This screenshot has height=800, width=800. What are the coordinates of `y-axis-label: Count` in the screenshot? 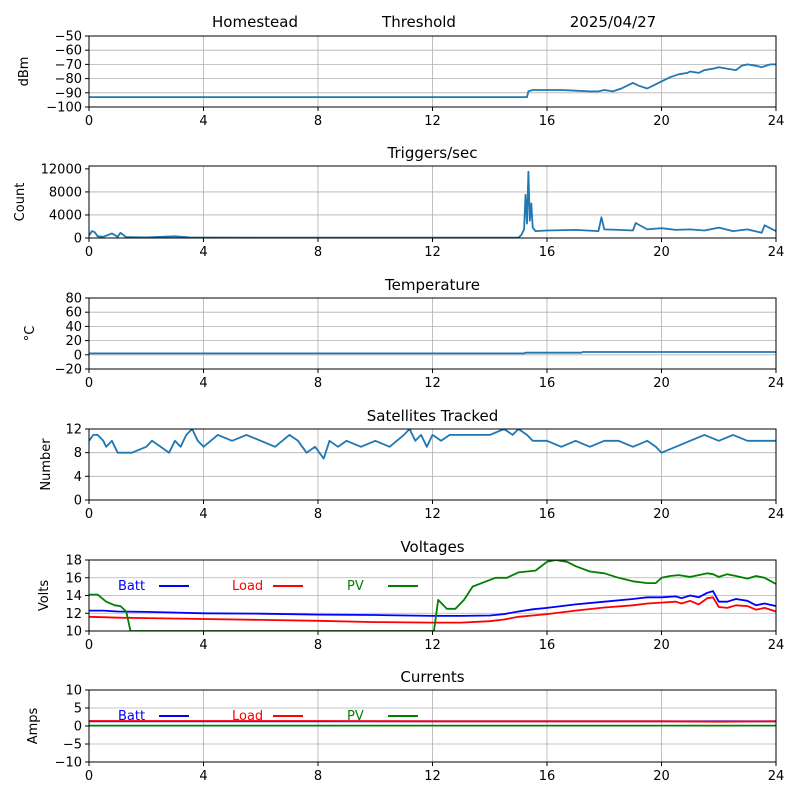 It's located at (20, 202).